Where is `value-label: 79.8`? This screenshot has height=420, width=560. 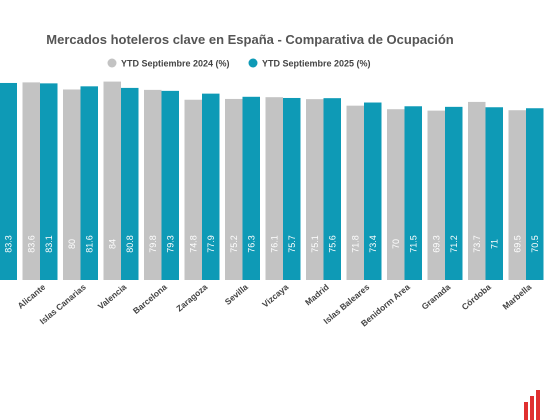 value-label: 79.8 is located at coordinates (153, 244).